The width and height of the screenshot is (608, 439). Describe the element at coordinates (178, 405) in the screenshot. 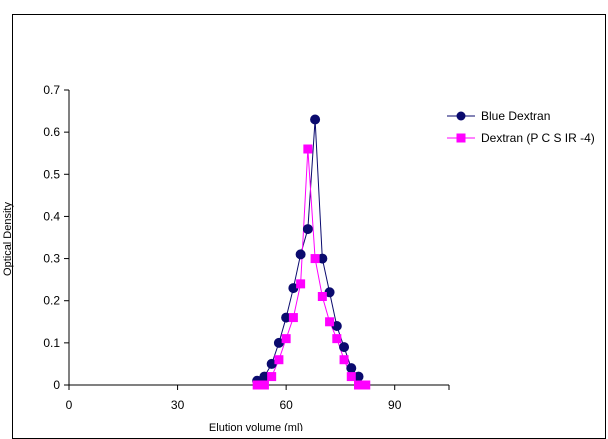

I see `x-tick-label: 30` at that location.